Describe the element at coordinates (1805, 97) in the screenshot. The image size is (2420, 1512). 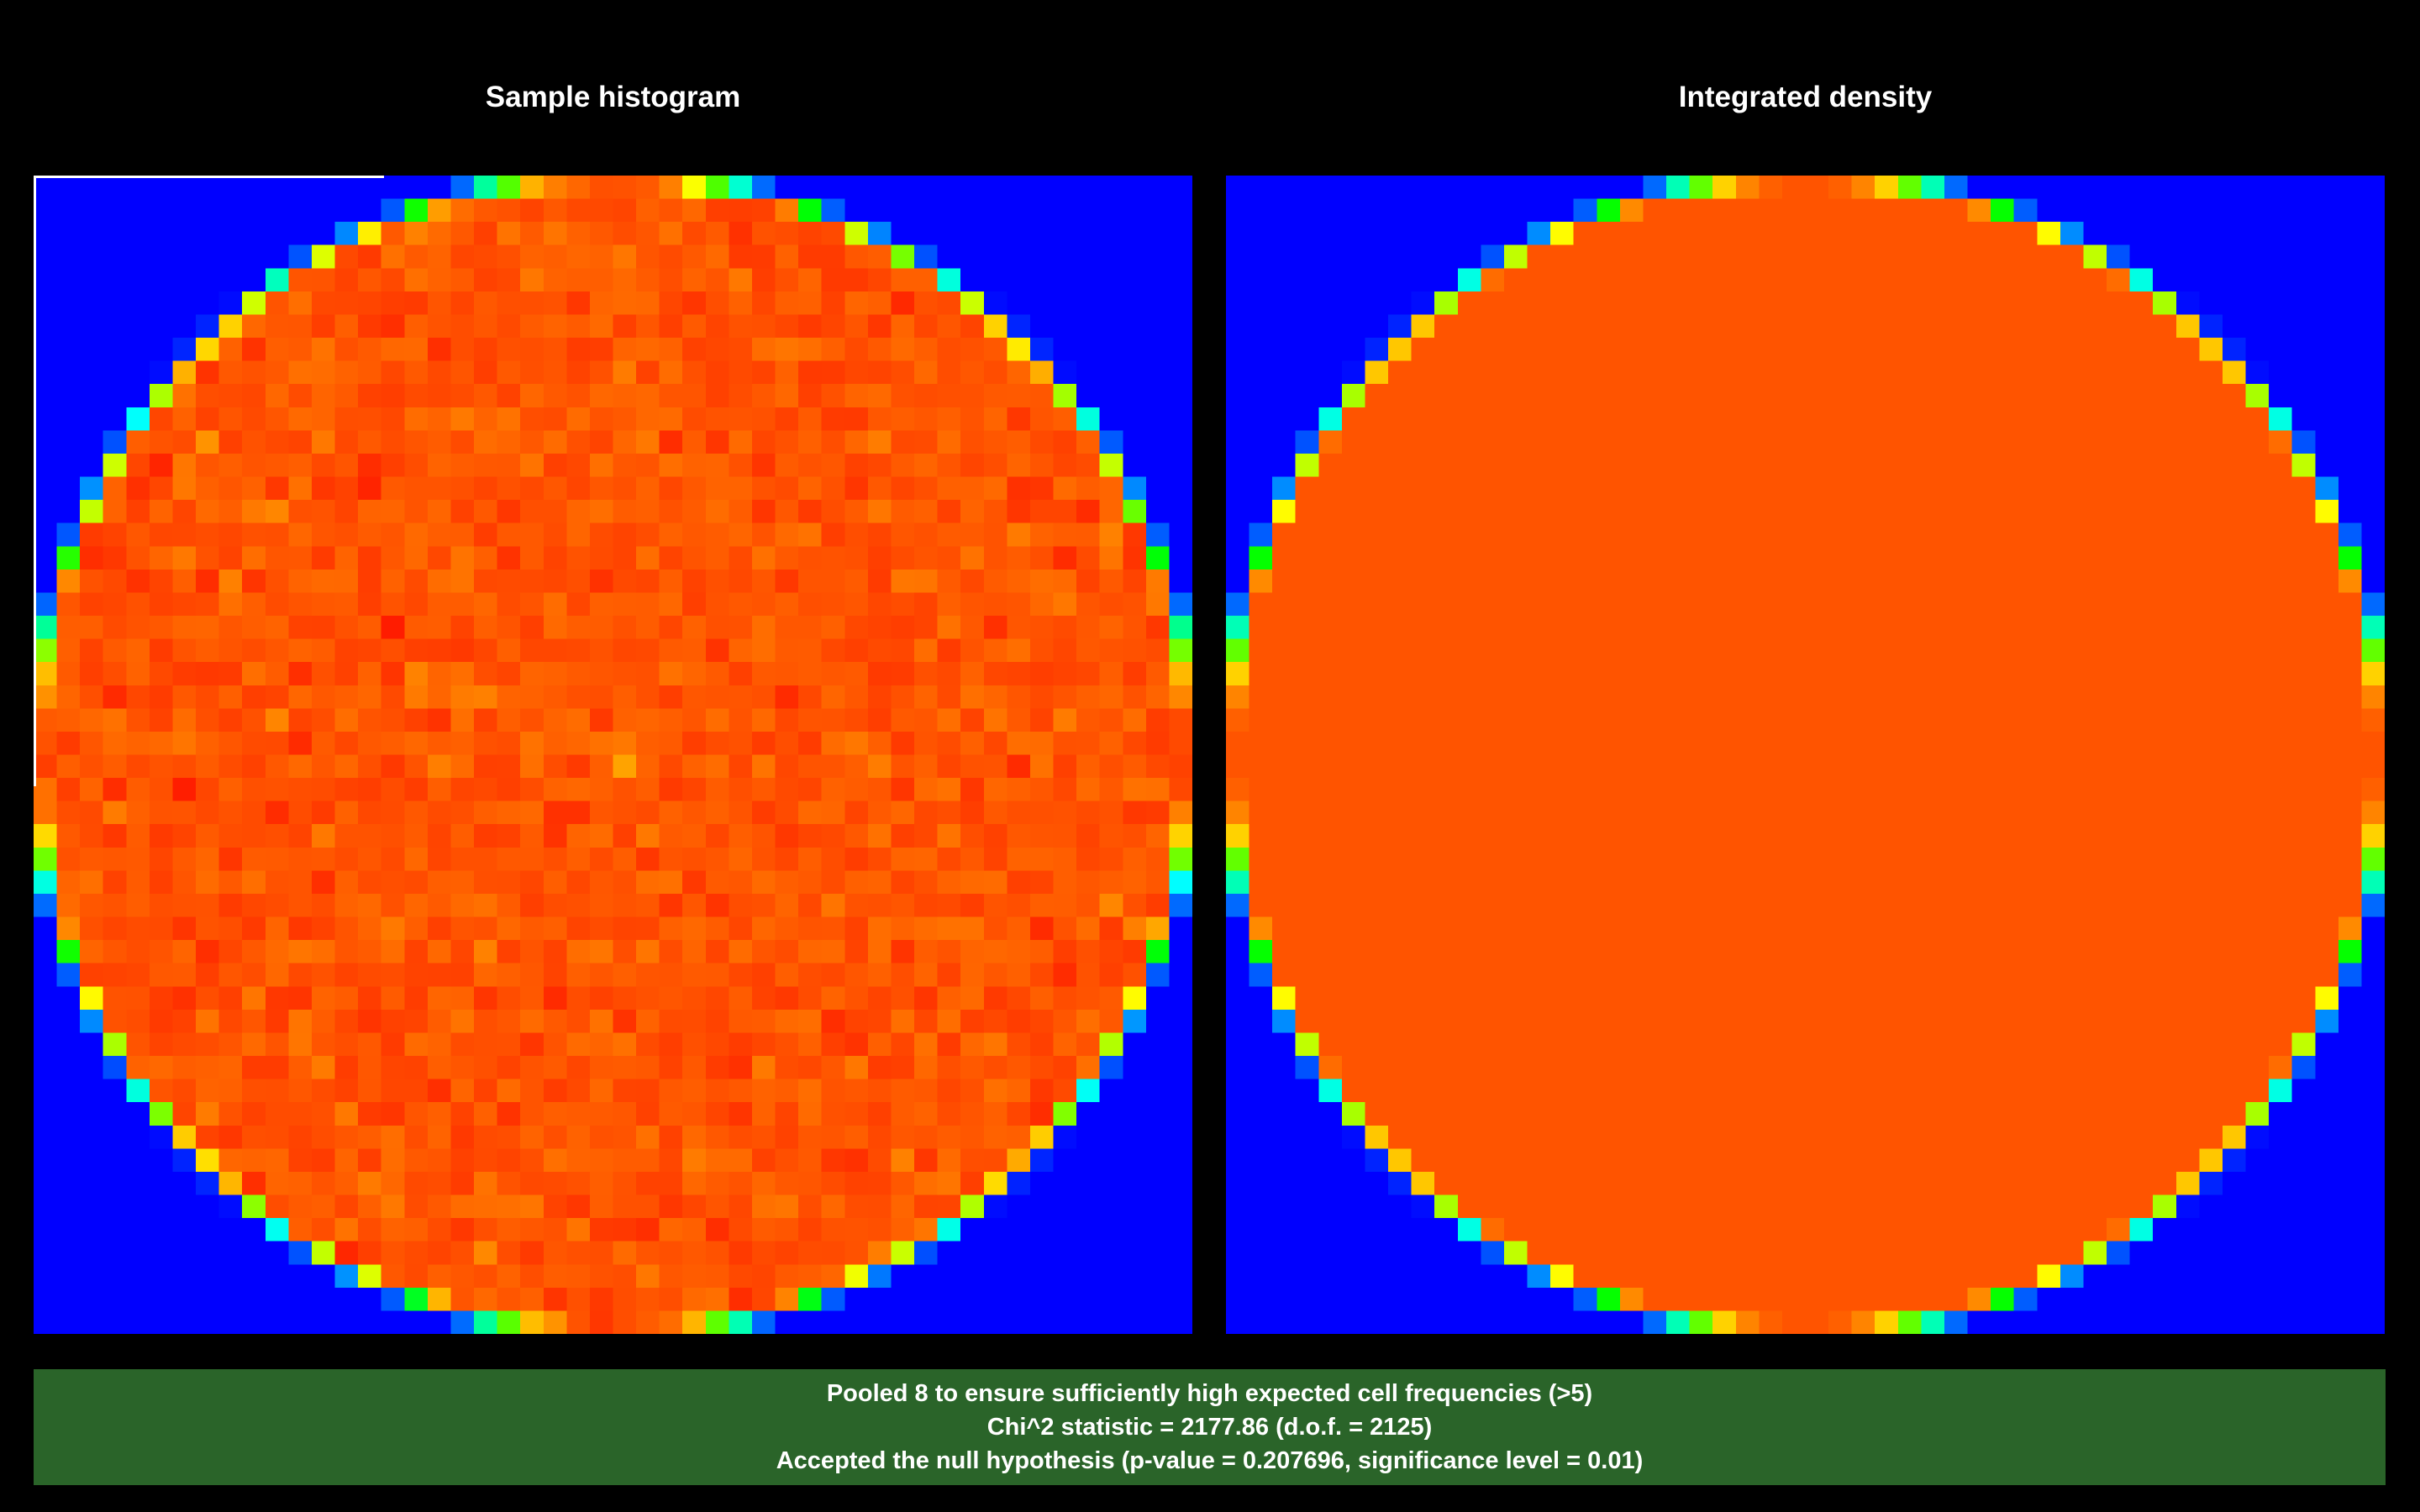
I see `integrated-density-title: Integrated density` at that location.